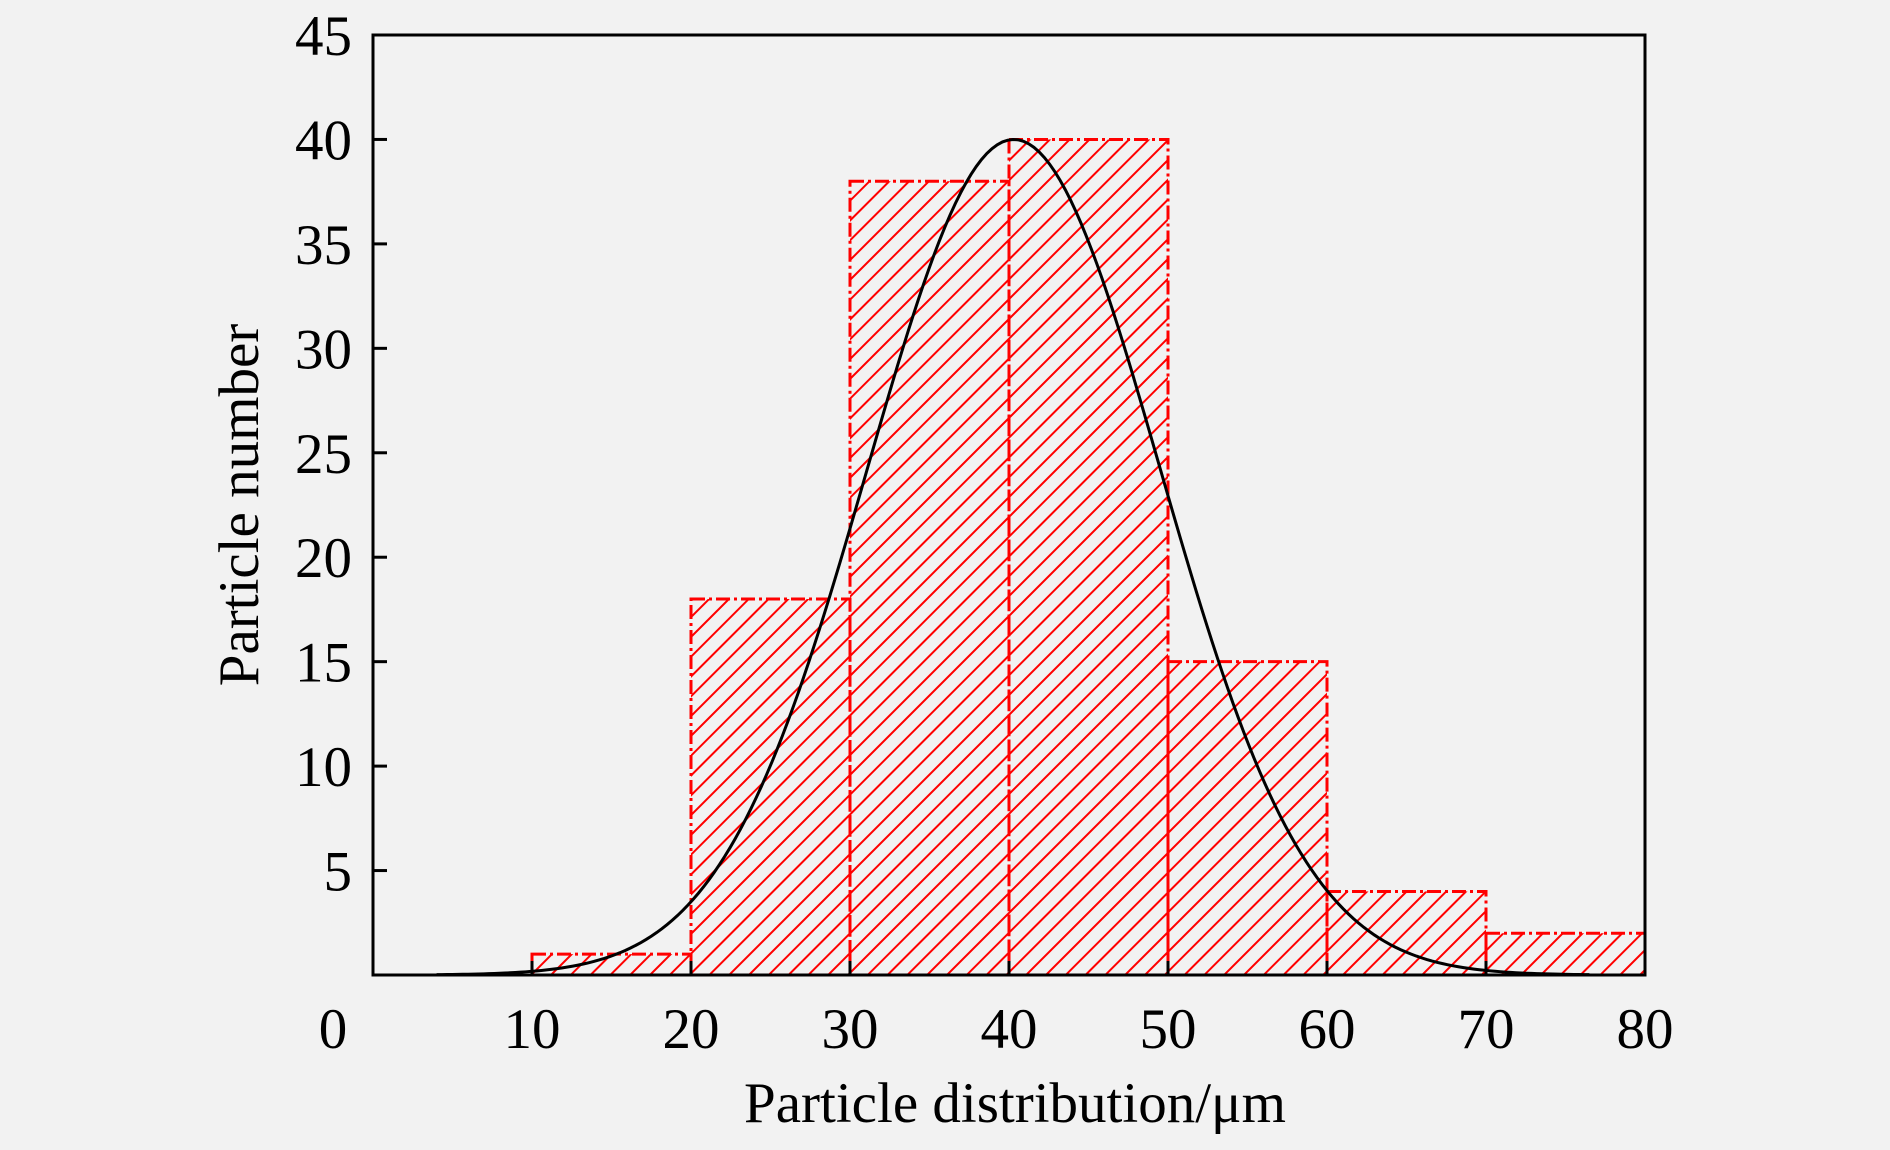  I want to click on x-axis-title: Particle distribution/μm, so click(1015, 1103).